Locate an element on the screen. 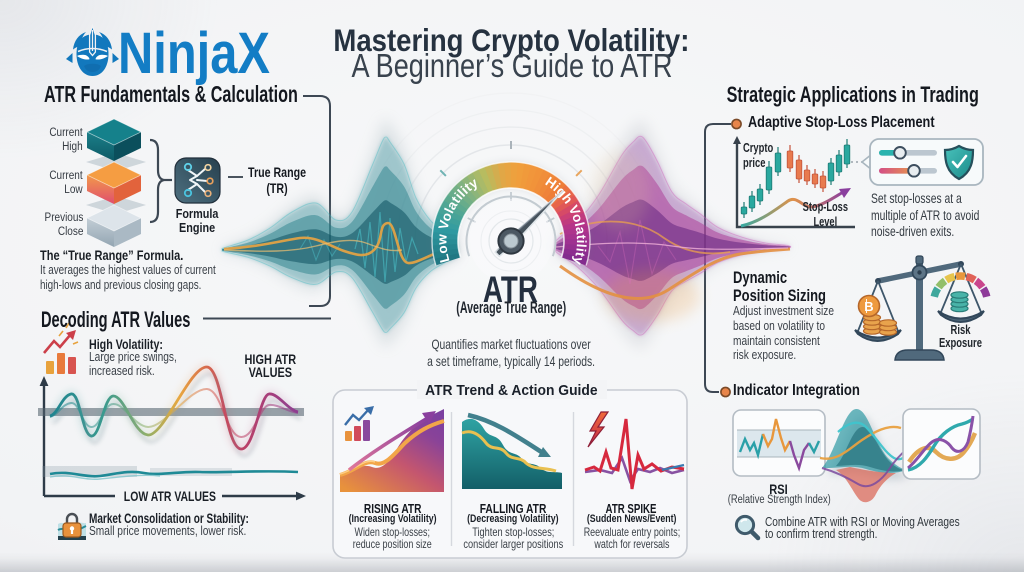 The width and height of the screenshot is (1024, 572). svg-text: B is located at coordinates (868, 306).